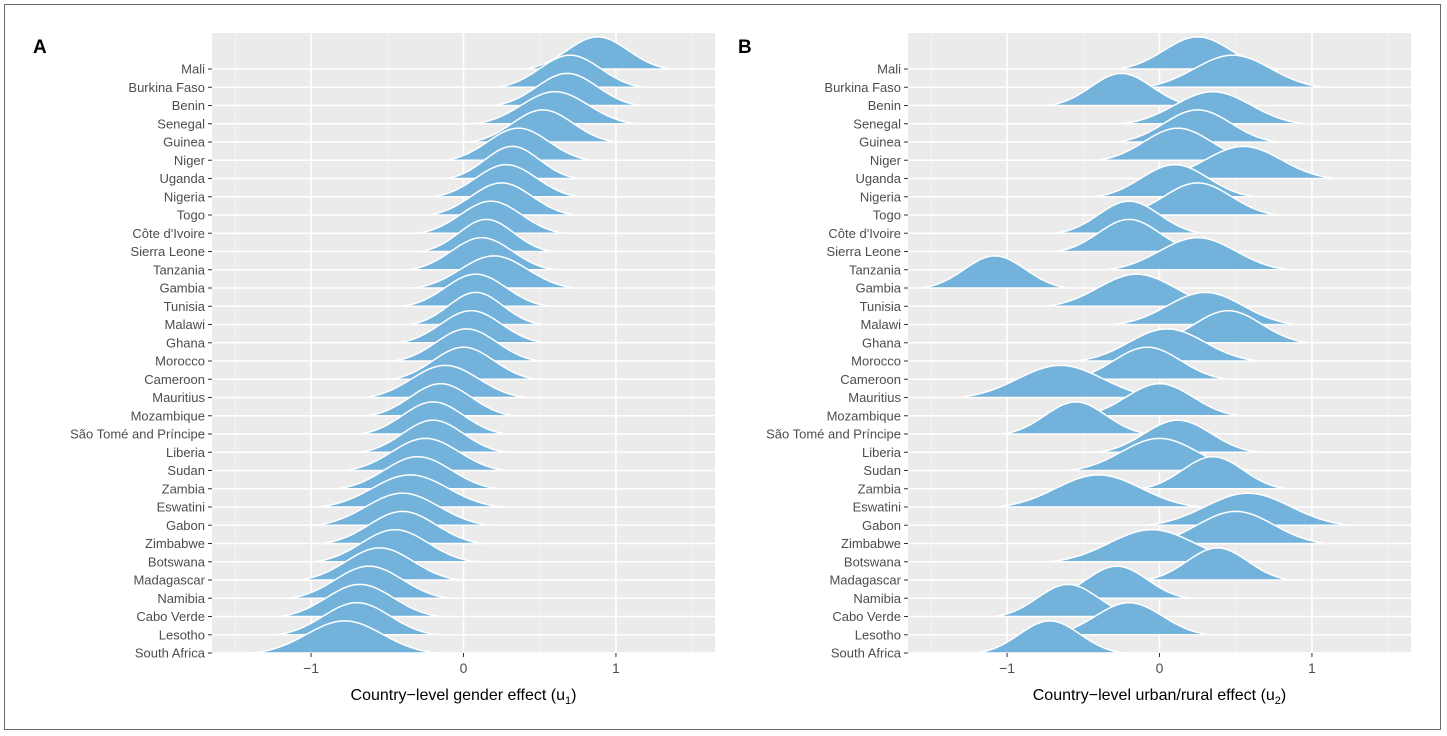 Image resolution: width=1447 pixels, height=736 pixels. I want to click on ridge-uganda, so click(512, 162).